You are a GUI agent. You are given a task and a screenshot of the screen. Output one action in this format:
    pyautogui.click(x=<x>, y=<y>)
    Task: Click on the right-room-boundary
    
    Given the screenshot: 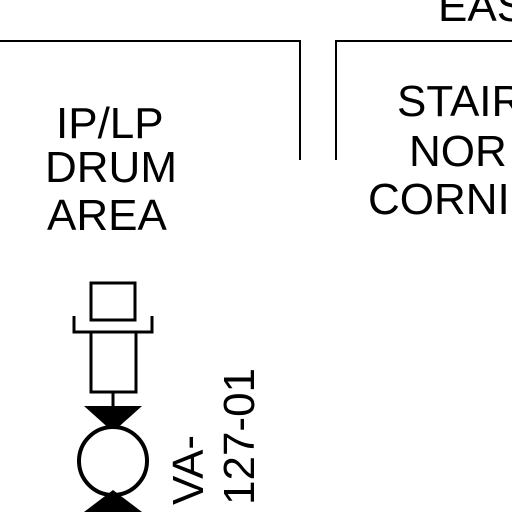 What is the action you would take?
    pyautogui.click(x=423, y=100)
    